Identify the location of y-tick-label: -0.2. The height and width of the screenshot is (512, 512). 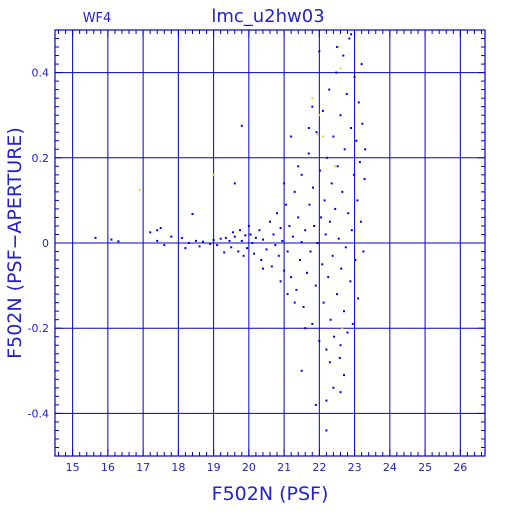
(38, 328).